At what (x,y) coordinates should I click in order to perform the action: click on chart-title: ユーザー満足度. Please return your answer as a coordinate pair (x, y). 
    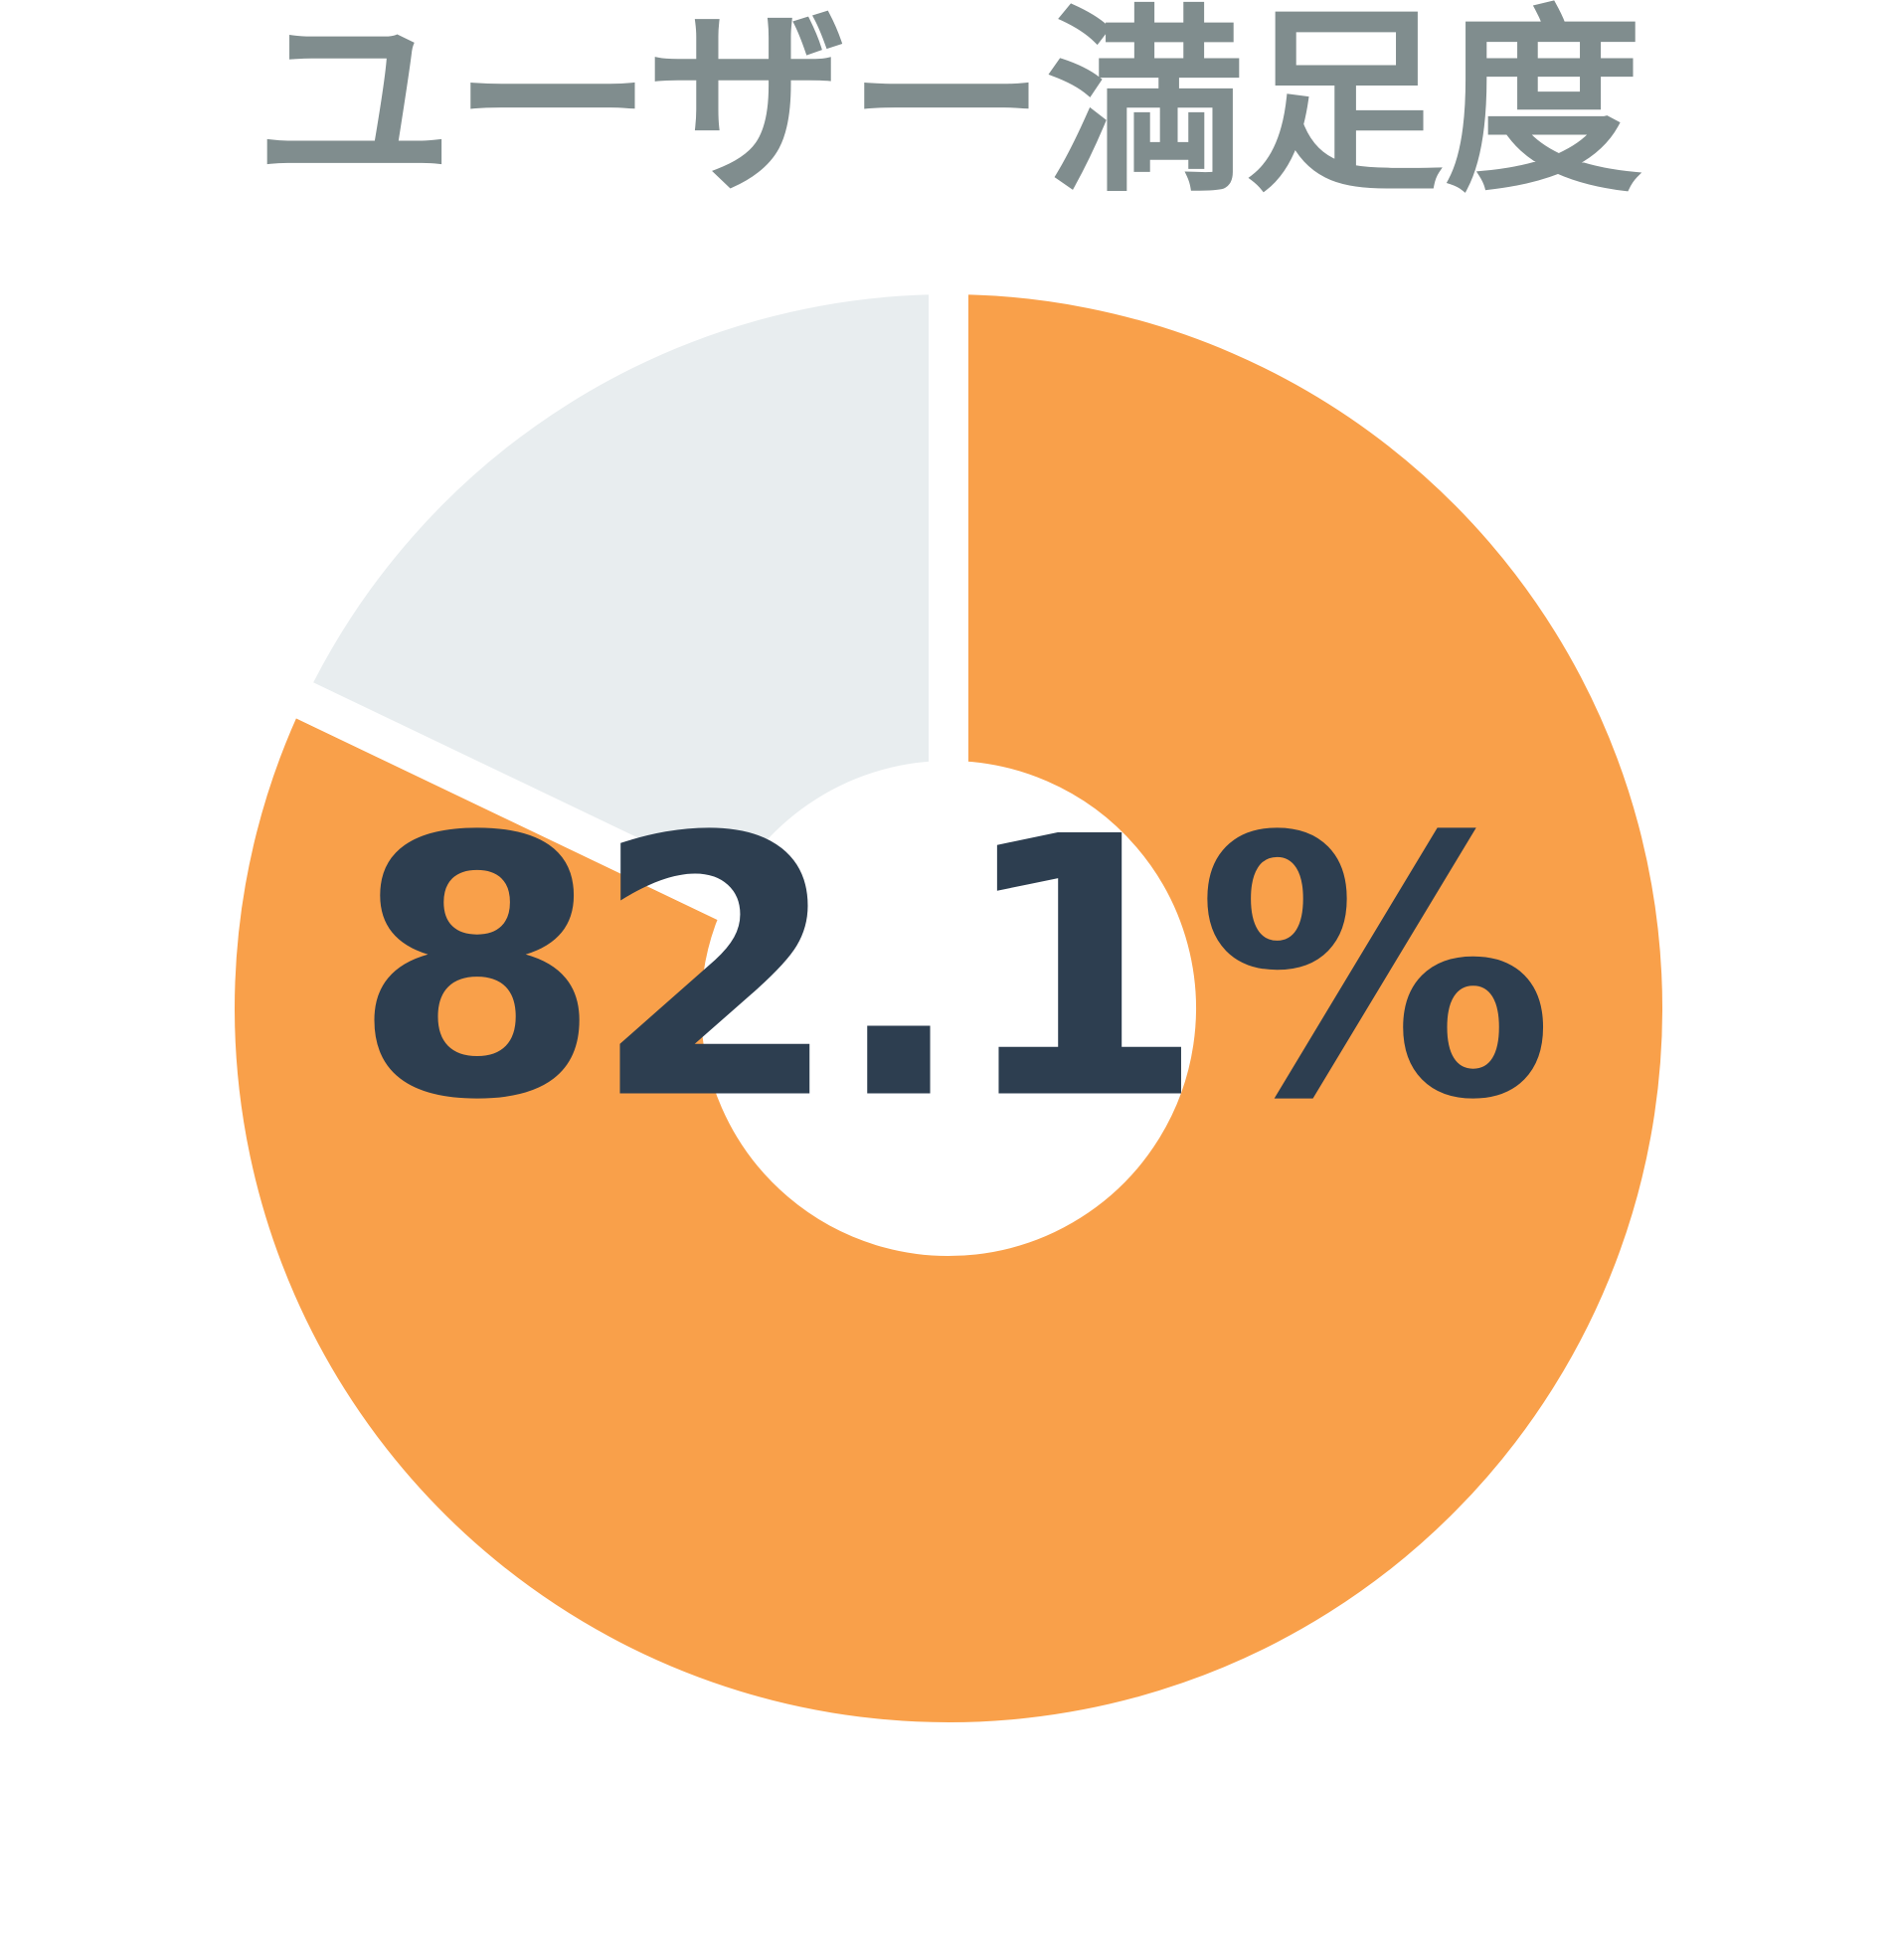
    Looking at the image, I should click on (948, 110).